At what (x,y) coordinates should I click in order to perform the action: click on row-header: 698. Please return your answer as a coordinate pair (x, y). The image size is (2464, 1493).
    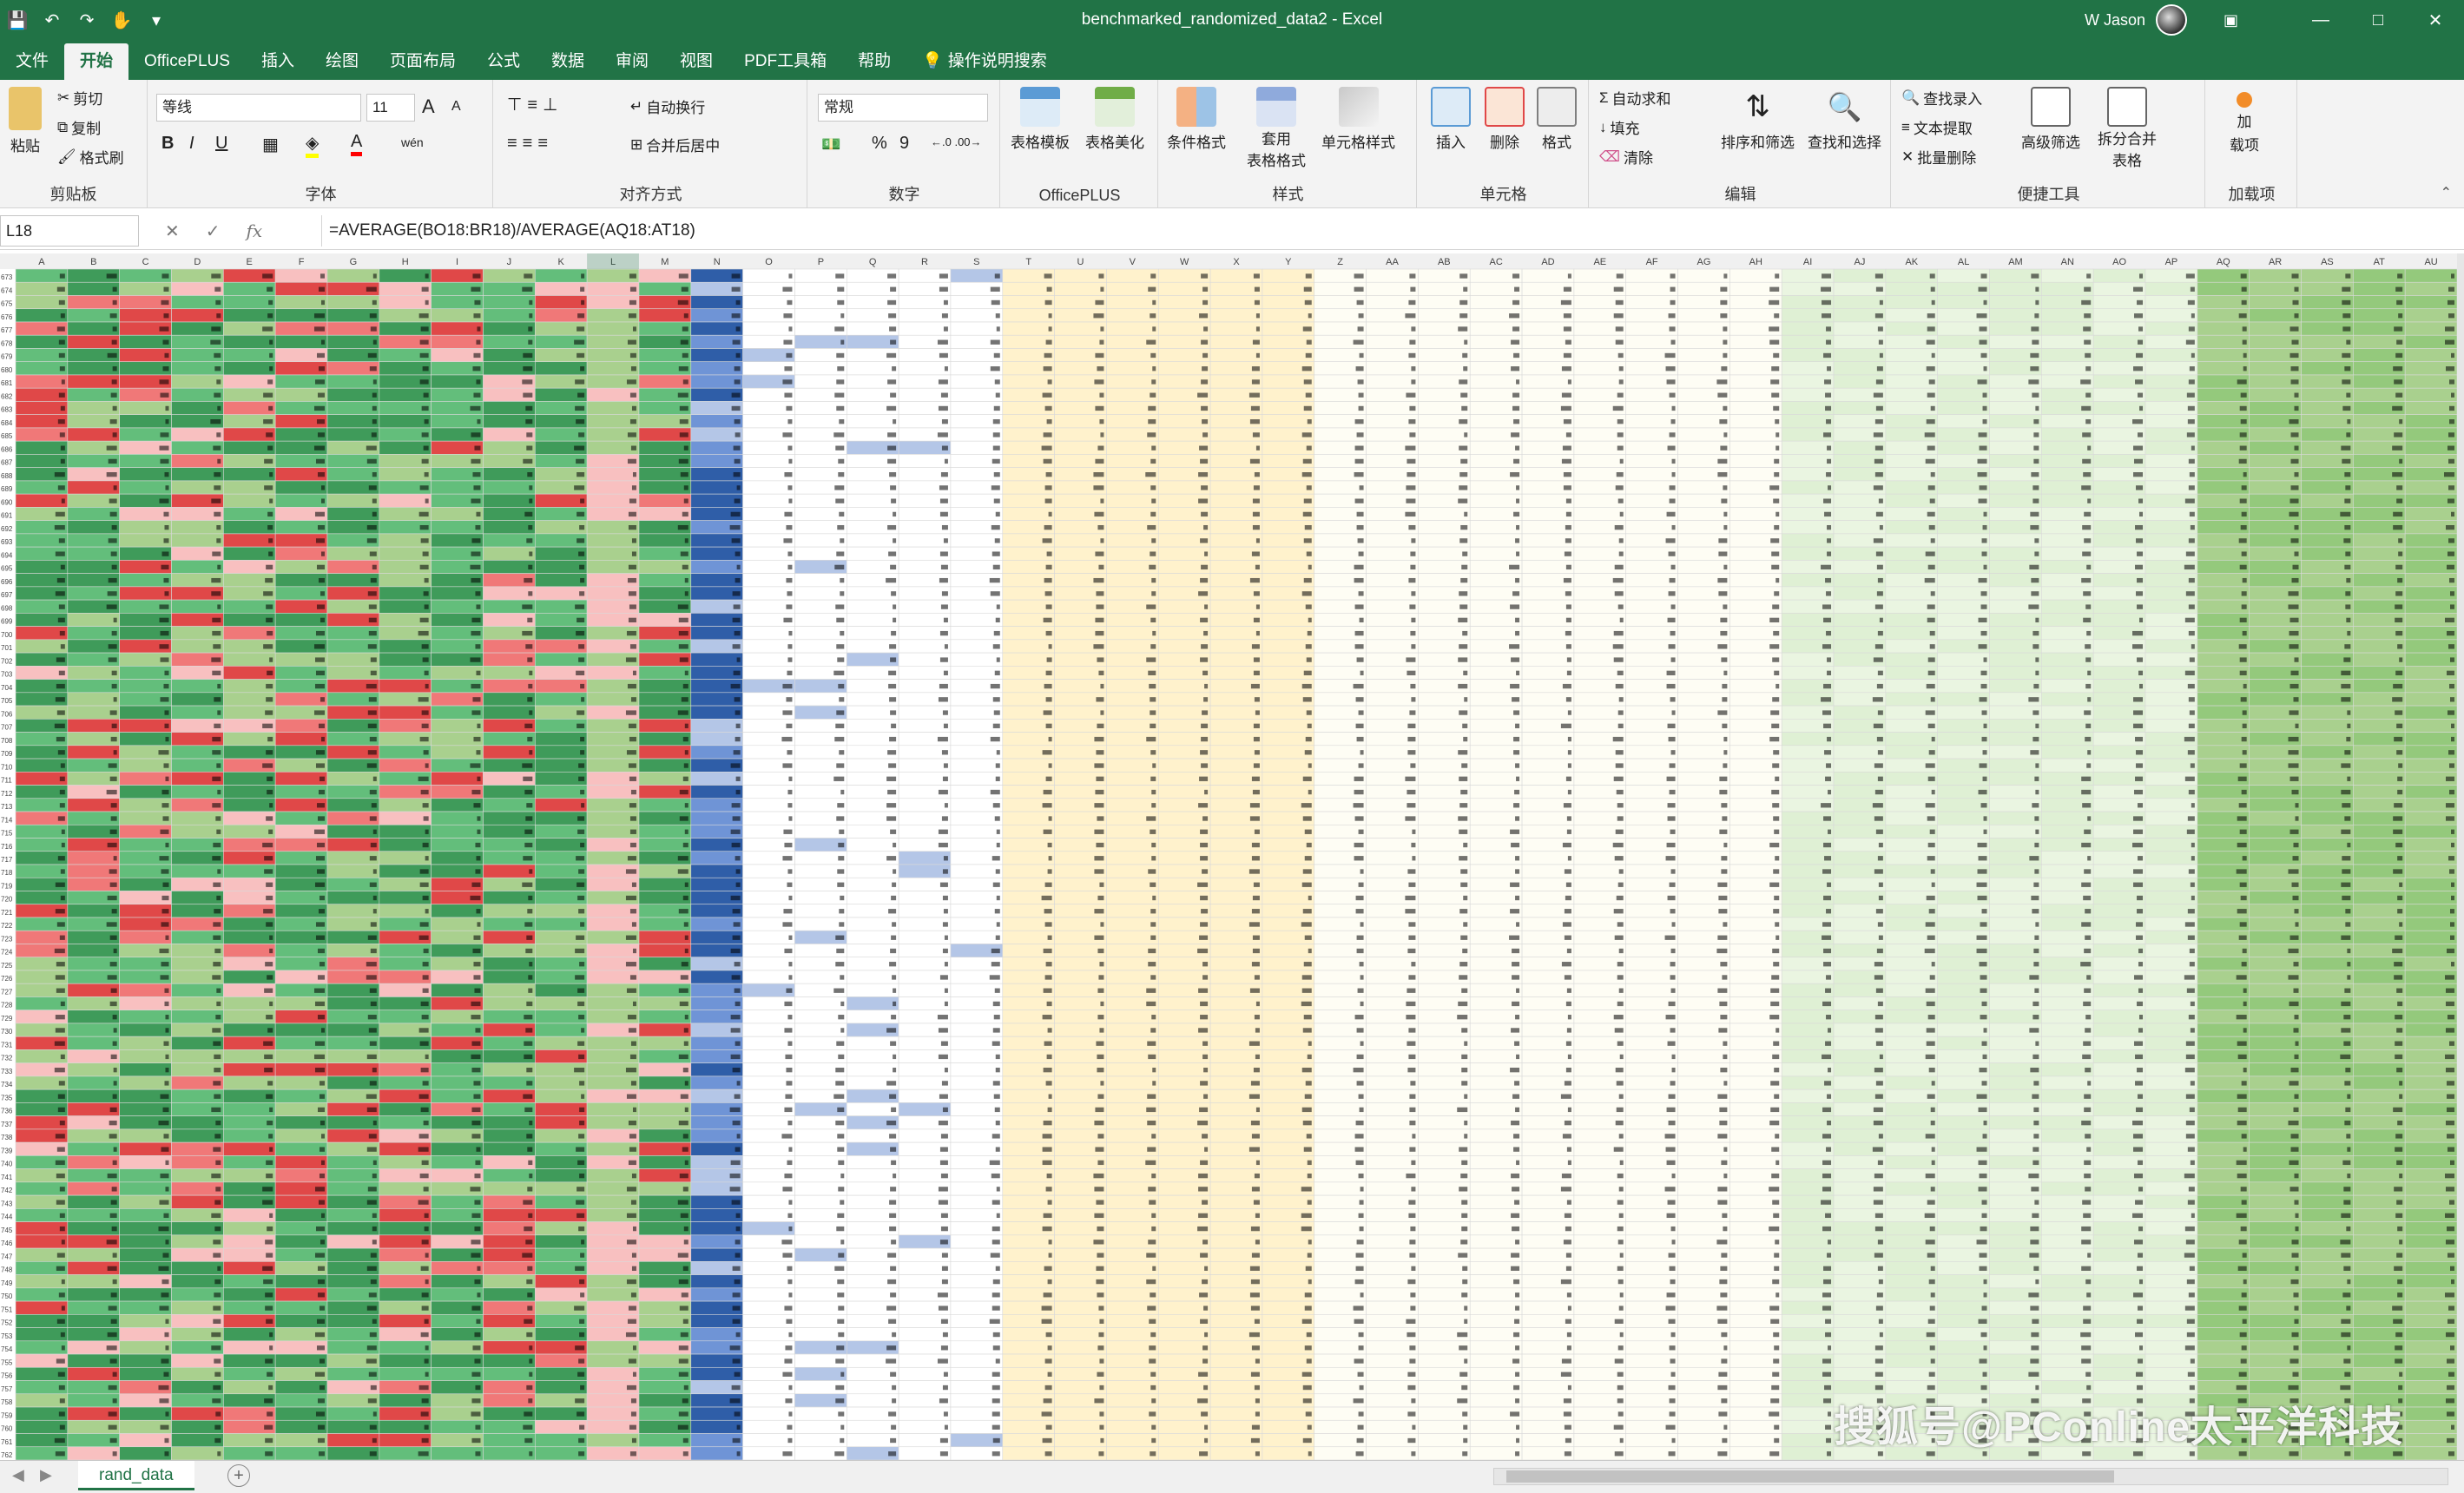
    Looking at the image, I should click on (7, 608).